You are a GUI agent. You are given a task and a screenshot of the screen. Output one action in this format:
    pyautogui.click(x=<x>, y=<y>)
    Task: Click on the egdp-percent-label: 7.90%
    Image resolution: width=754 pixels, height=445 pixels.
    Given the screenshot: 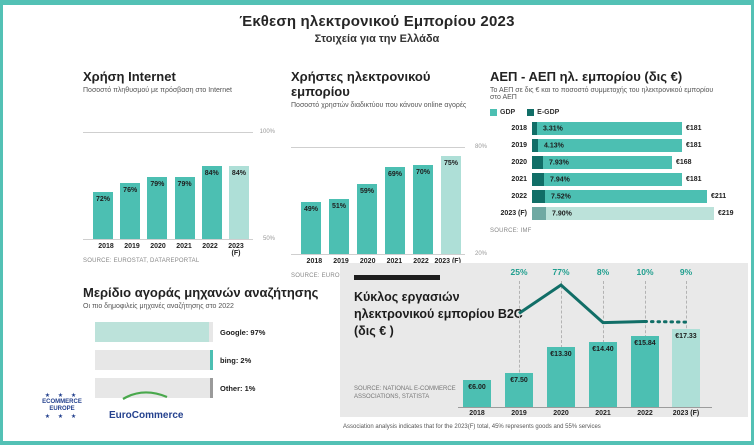 What is the action you would take?
    pyautogui.click(x=562, y=213)
    